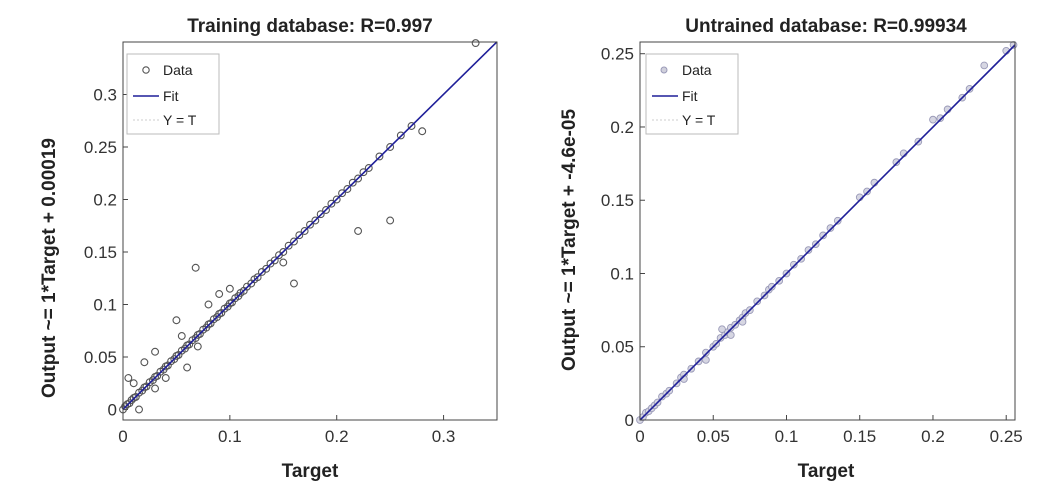 The height and width of the screenshot is (486, 1054). I want to click on untrained-legend-data-label: Data, so click(697, 70).